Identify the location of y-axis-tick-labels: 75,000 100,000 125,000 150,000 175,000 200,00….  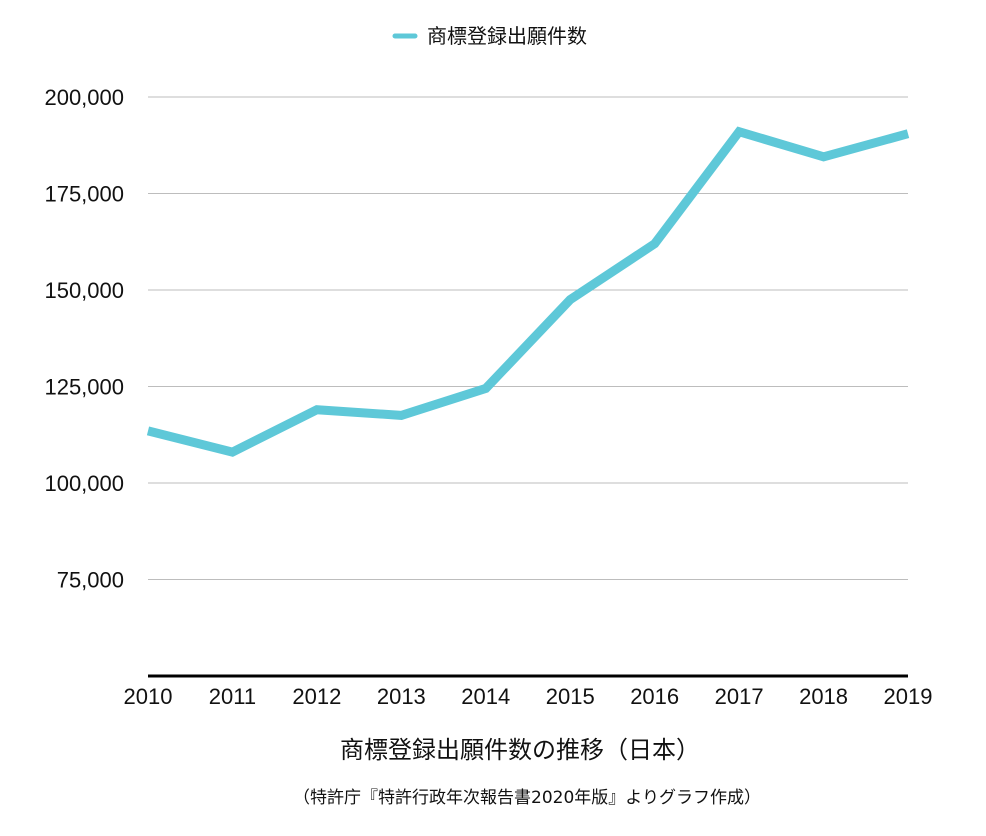
(84, 339).